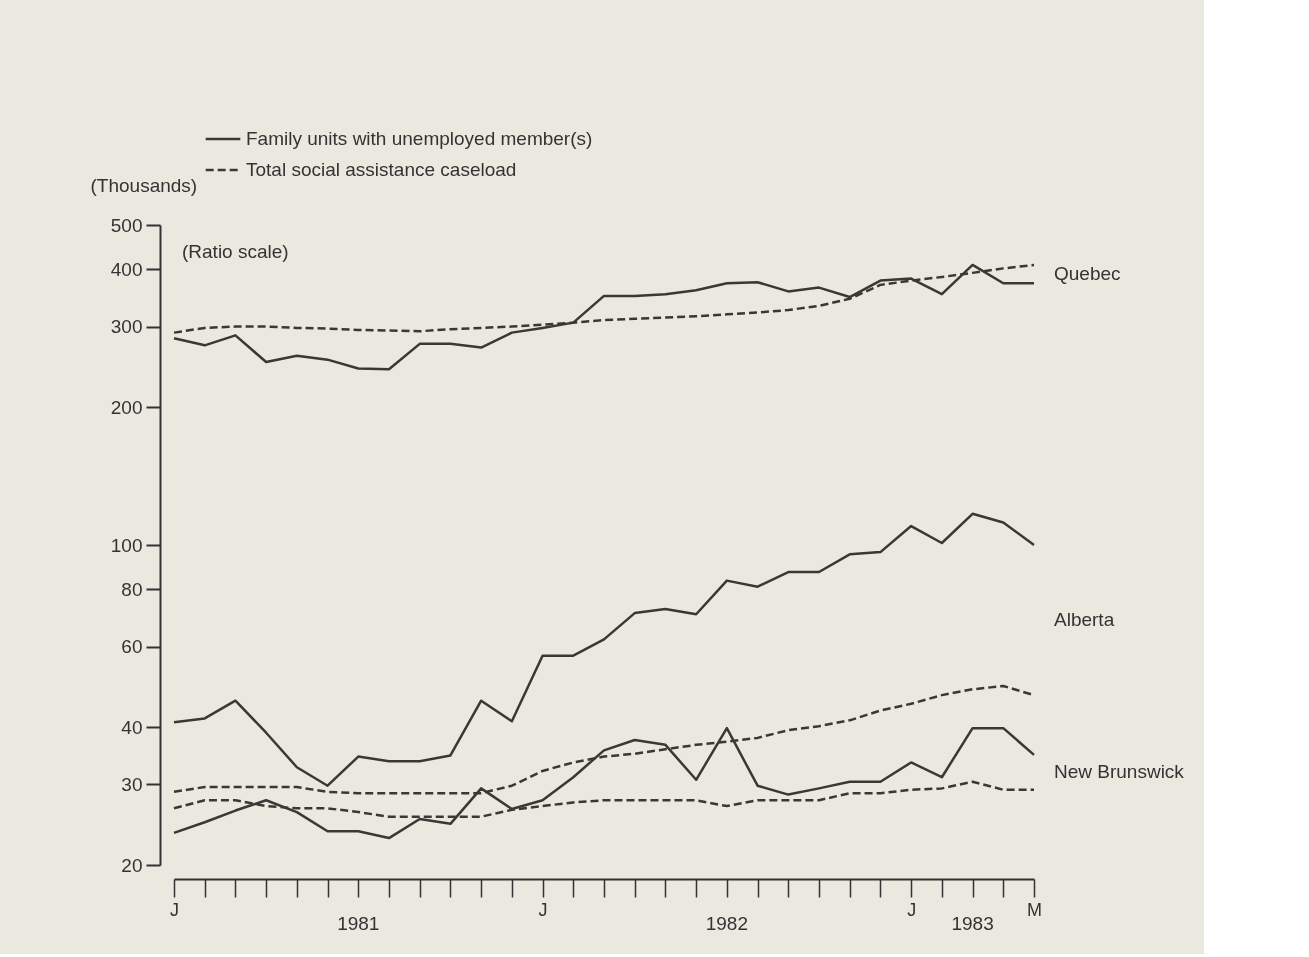 The image size is (1309, 957). I want to click on annotation: (Ratio scale), so click(235, 251).